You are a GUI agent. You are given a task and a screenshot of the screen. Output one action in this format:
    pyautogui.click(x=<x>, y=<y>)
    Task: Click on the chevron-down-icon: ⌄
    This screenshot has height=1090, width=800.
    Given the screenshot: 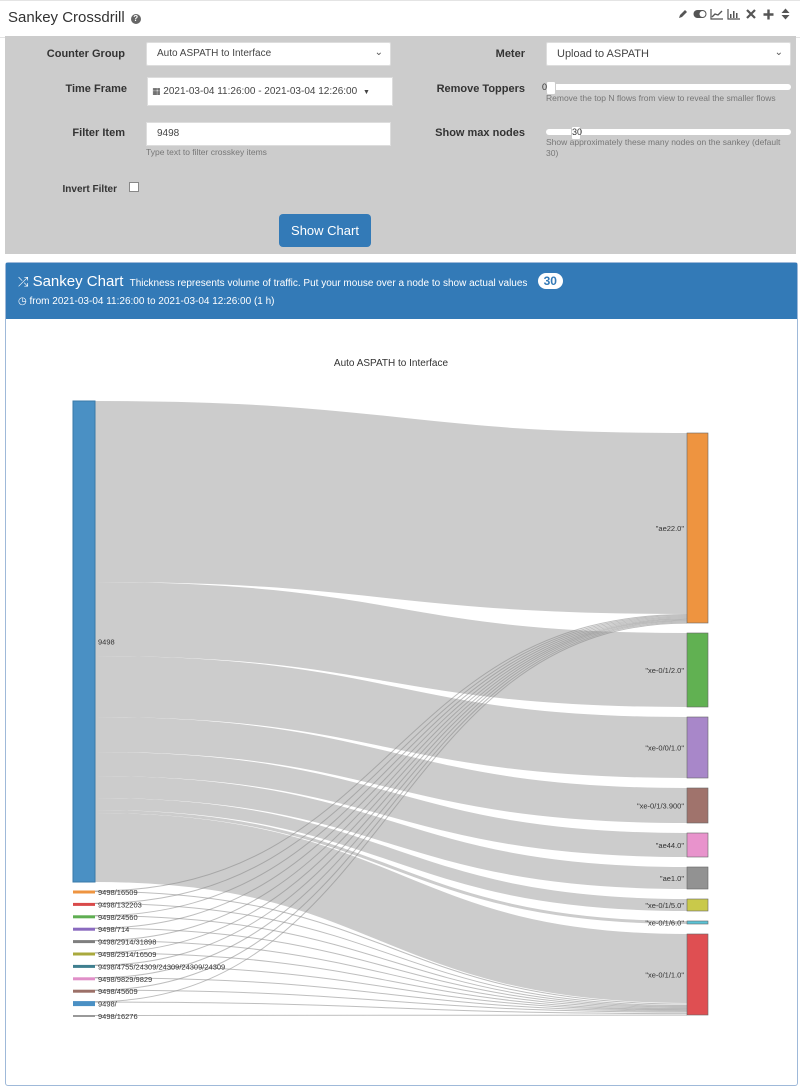 What is the action you would take?
    pyautogui.click(x=778, y=52)
    